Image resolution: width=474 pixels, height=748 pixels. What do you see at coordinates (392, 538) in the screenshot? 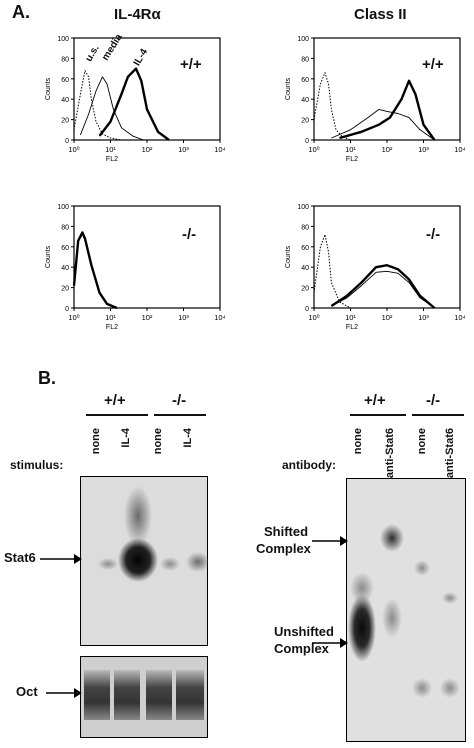
I see `shifted-band-wt-antistat6` at bounding box center [392, 538].